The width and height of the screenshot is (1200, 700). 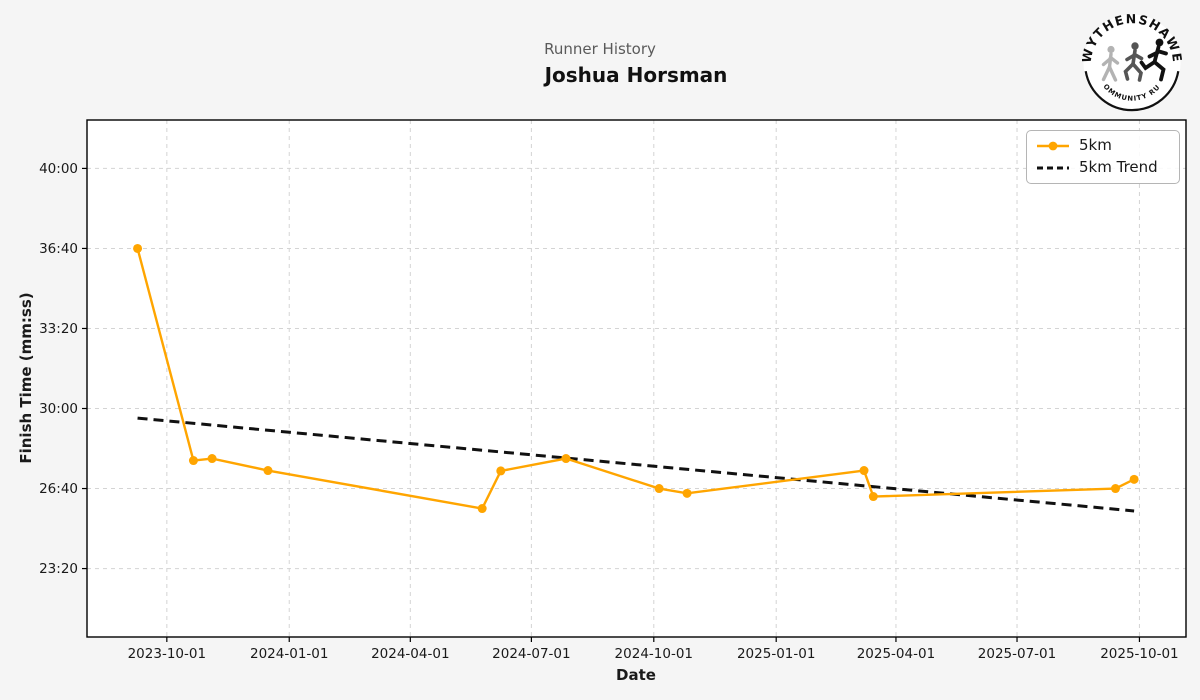 What do you see at coordinates (58, 329) in the screenshot?
I see `y-tick-label: 33:20` at bounding box center [58, 329].